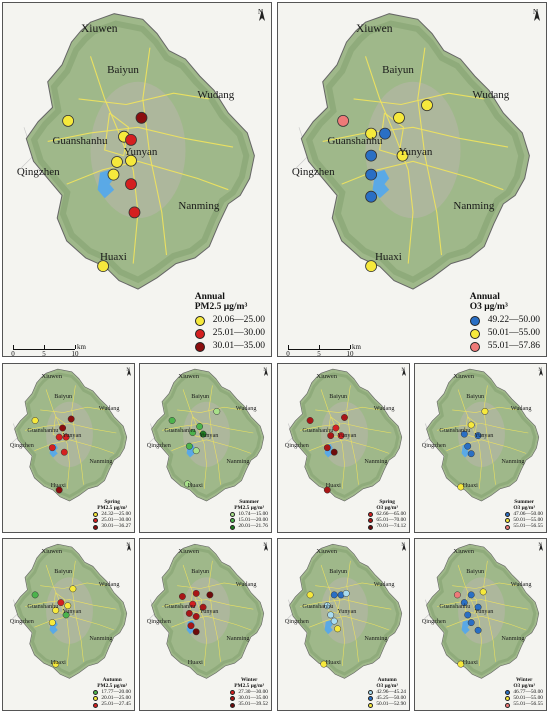 This screenshot has height=715, width=550. I want to click on reservoir-water, so click(328, 627).